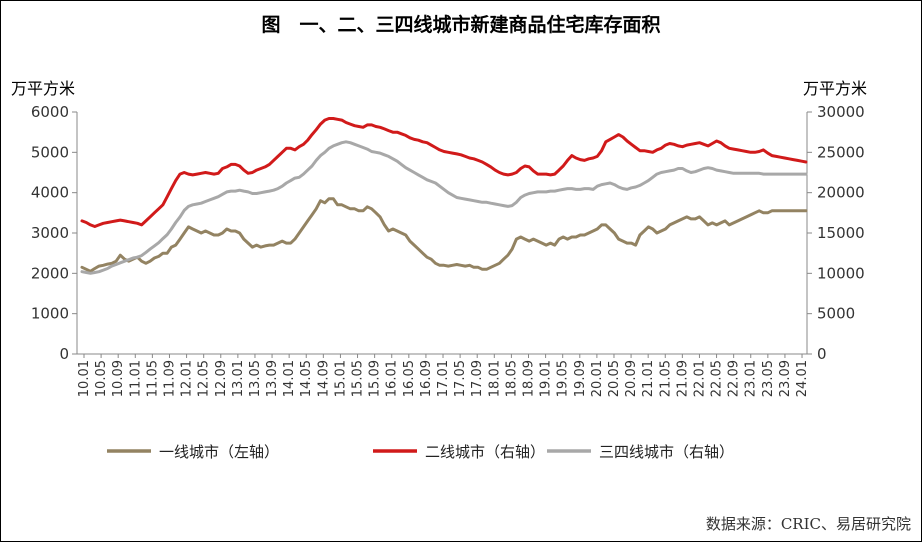  What do you see at coordinates (255, 378) in the screenshot?
I see `x-tick-label: 13.05` at bounding box center [255, 378].